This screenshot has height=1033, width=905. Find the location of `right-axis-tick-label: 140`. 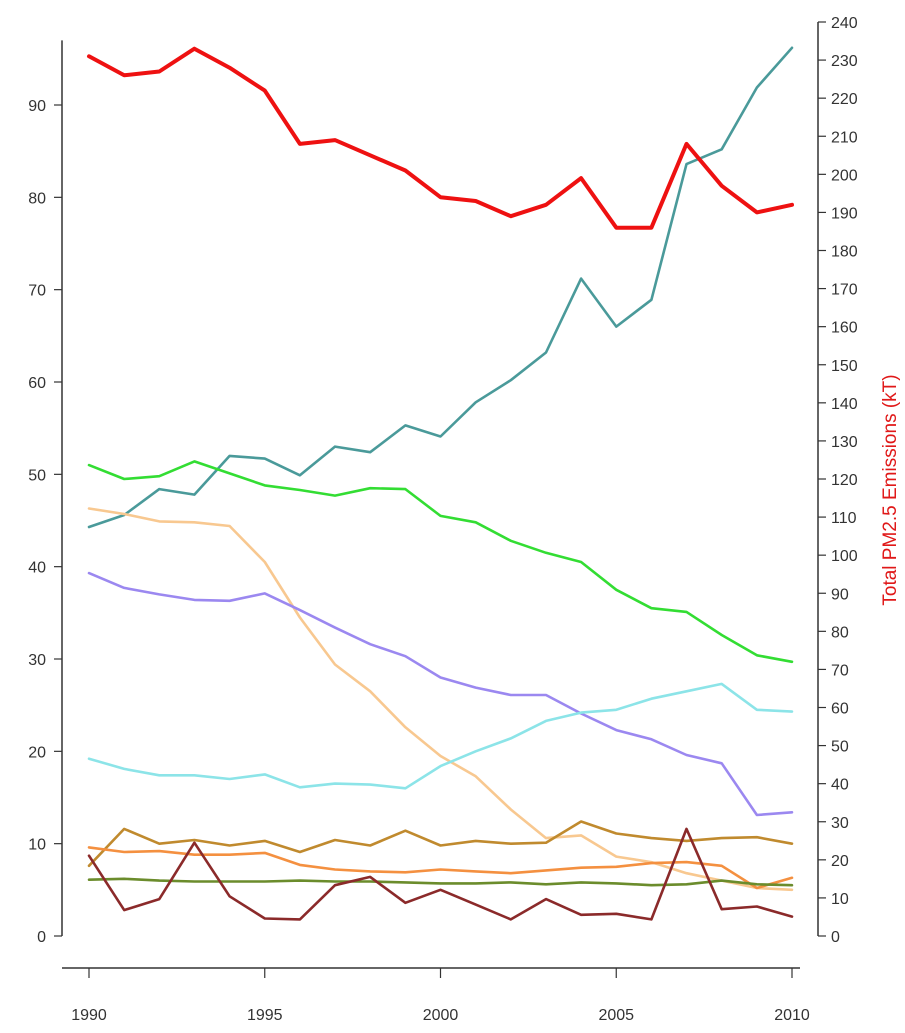

right-axis-tick-label: 140 is located at coordinates (844, 404).